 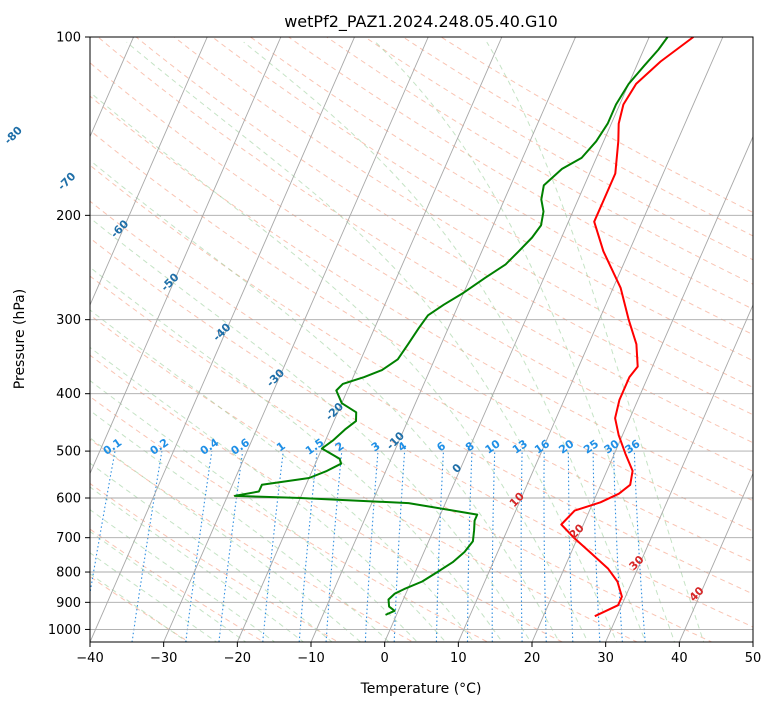 I want to click on x-tick-label: 0, so click(x=385, y=658).